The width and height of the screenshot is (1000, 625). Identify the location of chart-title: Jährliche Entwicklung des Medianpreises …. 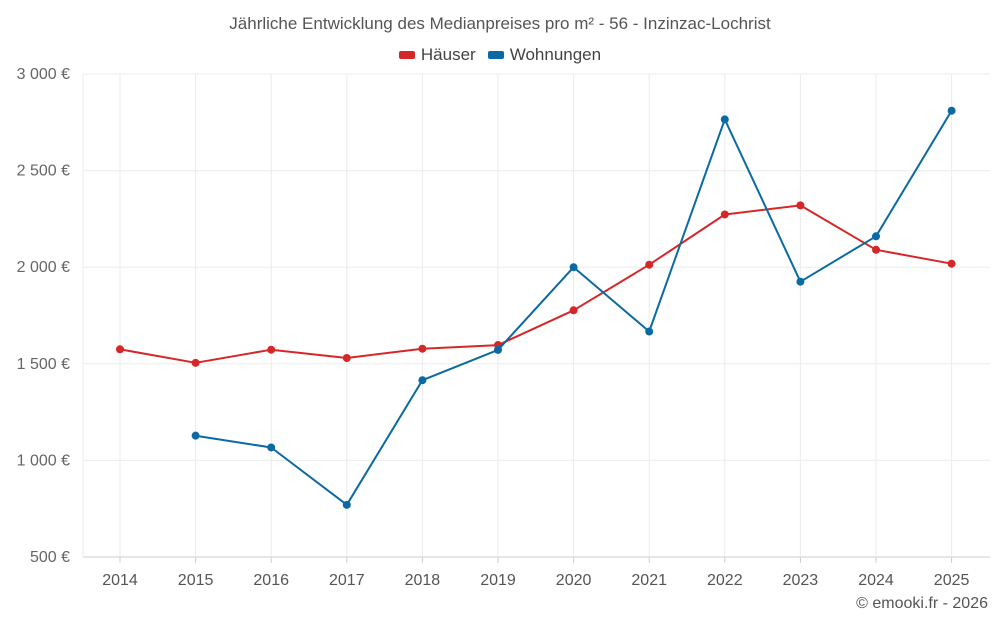
(500, 23).